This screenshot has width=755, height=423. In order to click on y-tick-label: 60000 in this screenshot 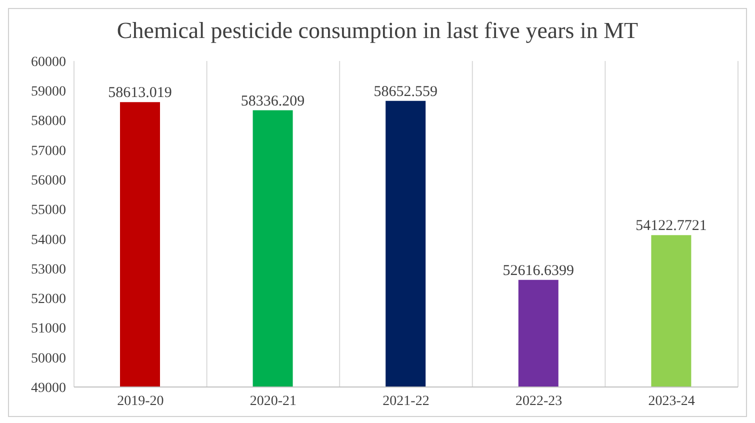, I will do `click(48, 62)`.